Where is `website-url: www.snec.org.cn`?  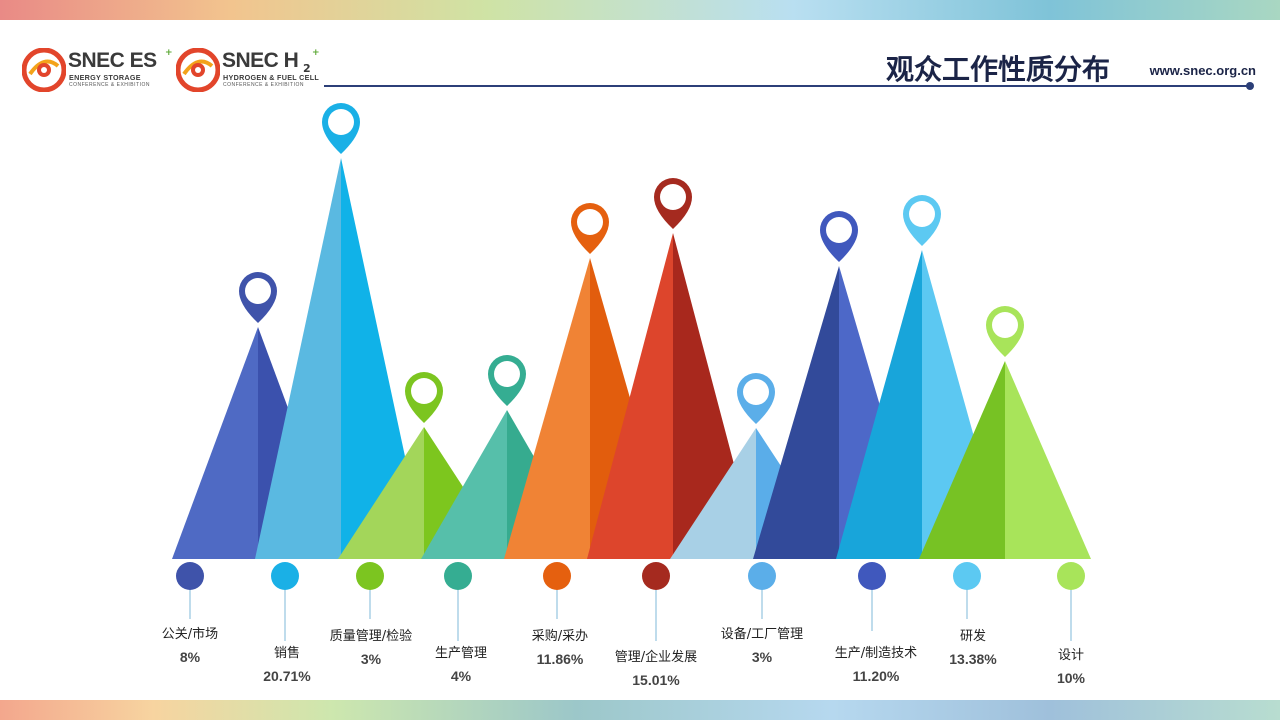 website-url: www.snec.org.cn is located at coordinates (1202, 70).